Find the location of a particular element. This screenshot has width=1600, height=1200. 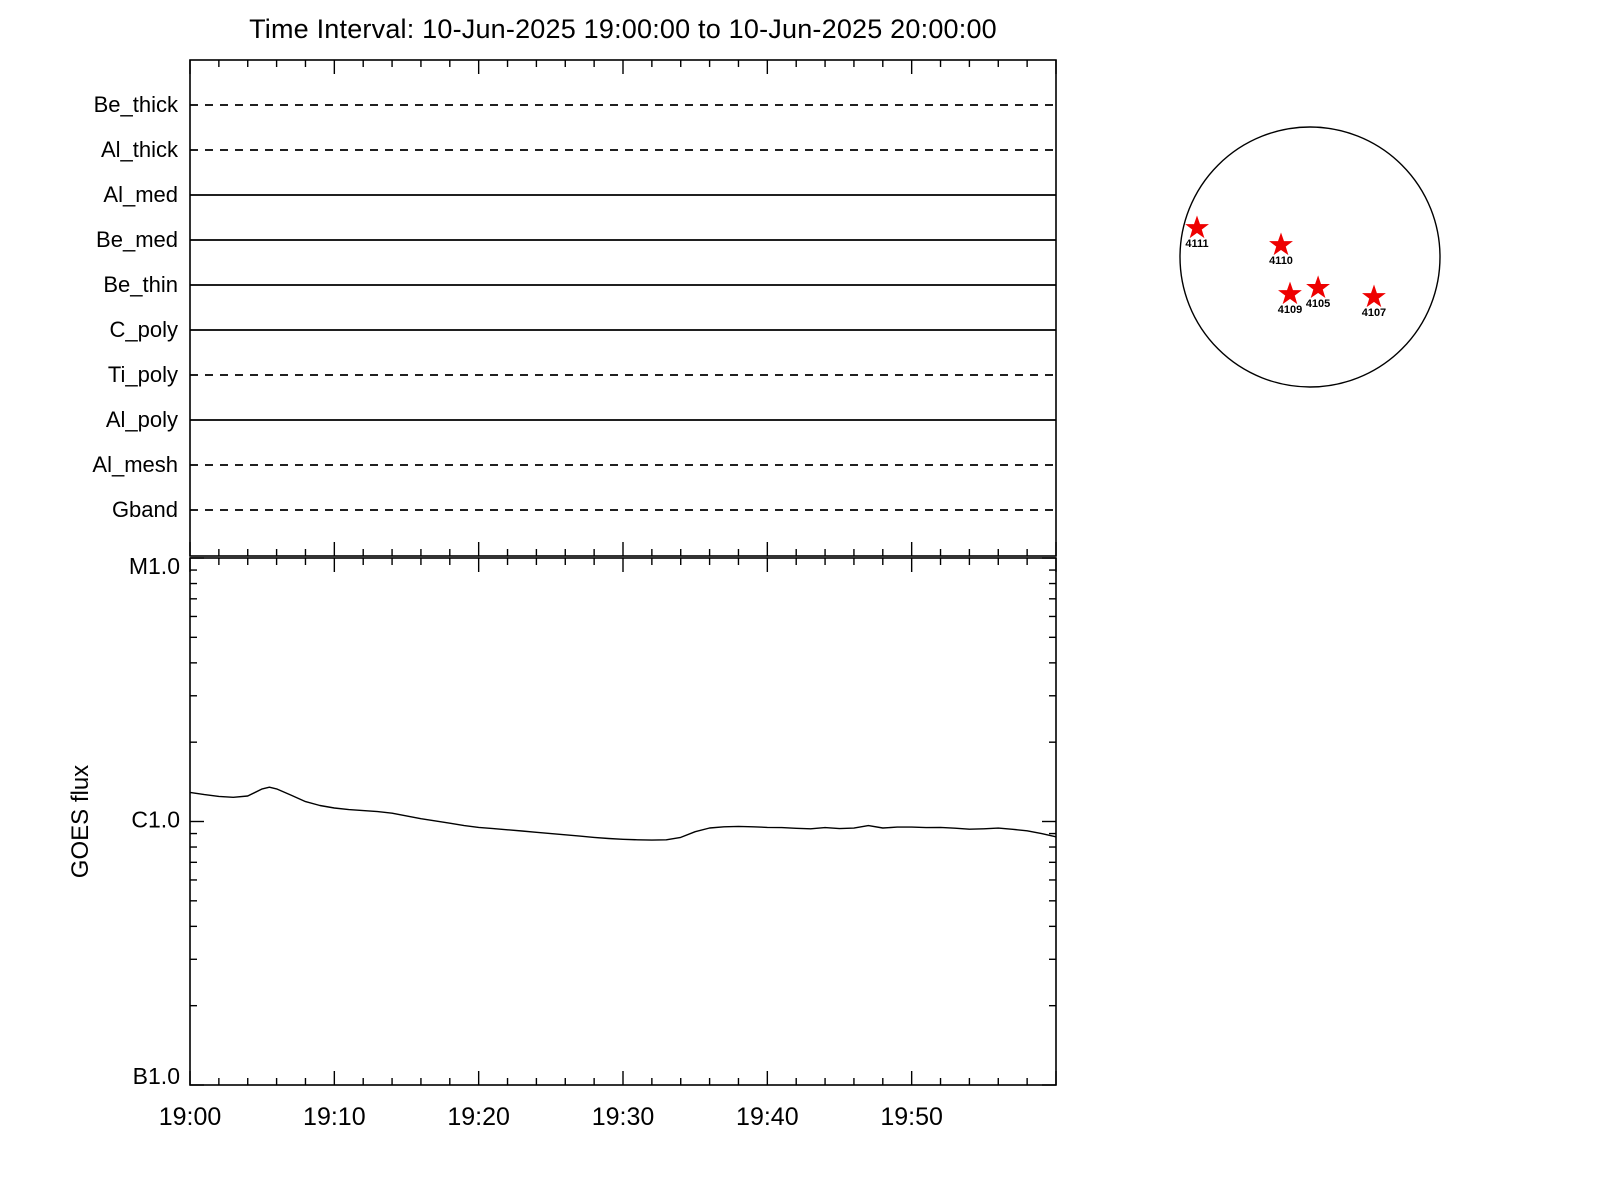

x-tick-label-1930: 19:30 is located at coordinates (623, 1117).